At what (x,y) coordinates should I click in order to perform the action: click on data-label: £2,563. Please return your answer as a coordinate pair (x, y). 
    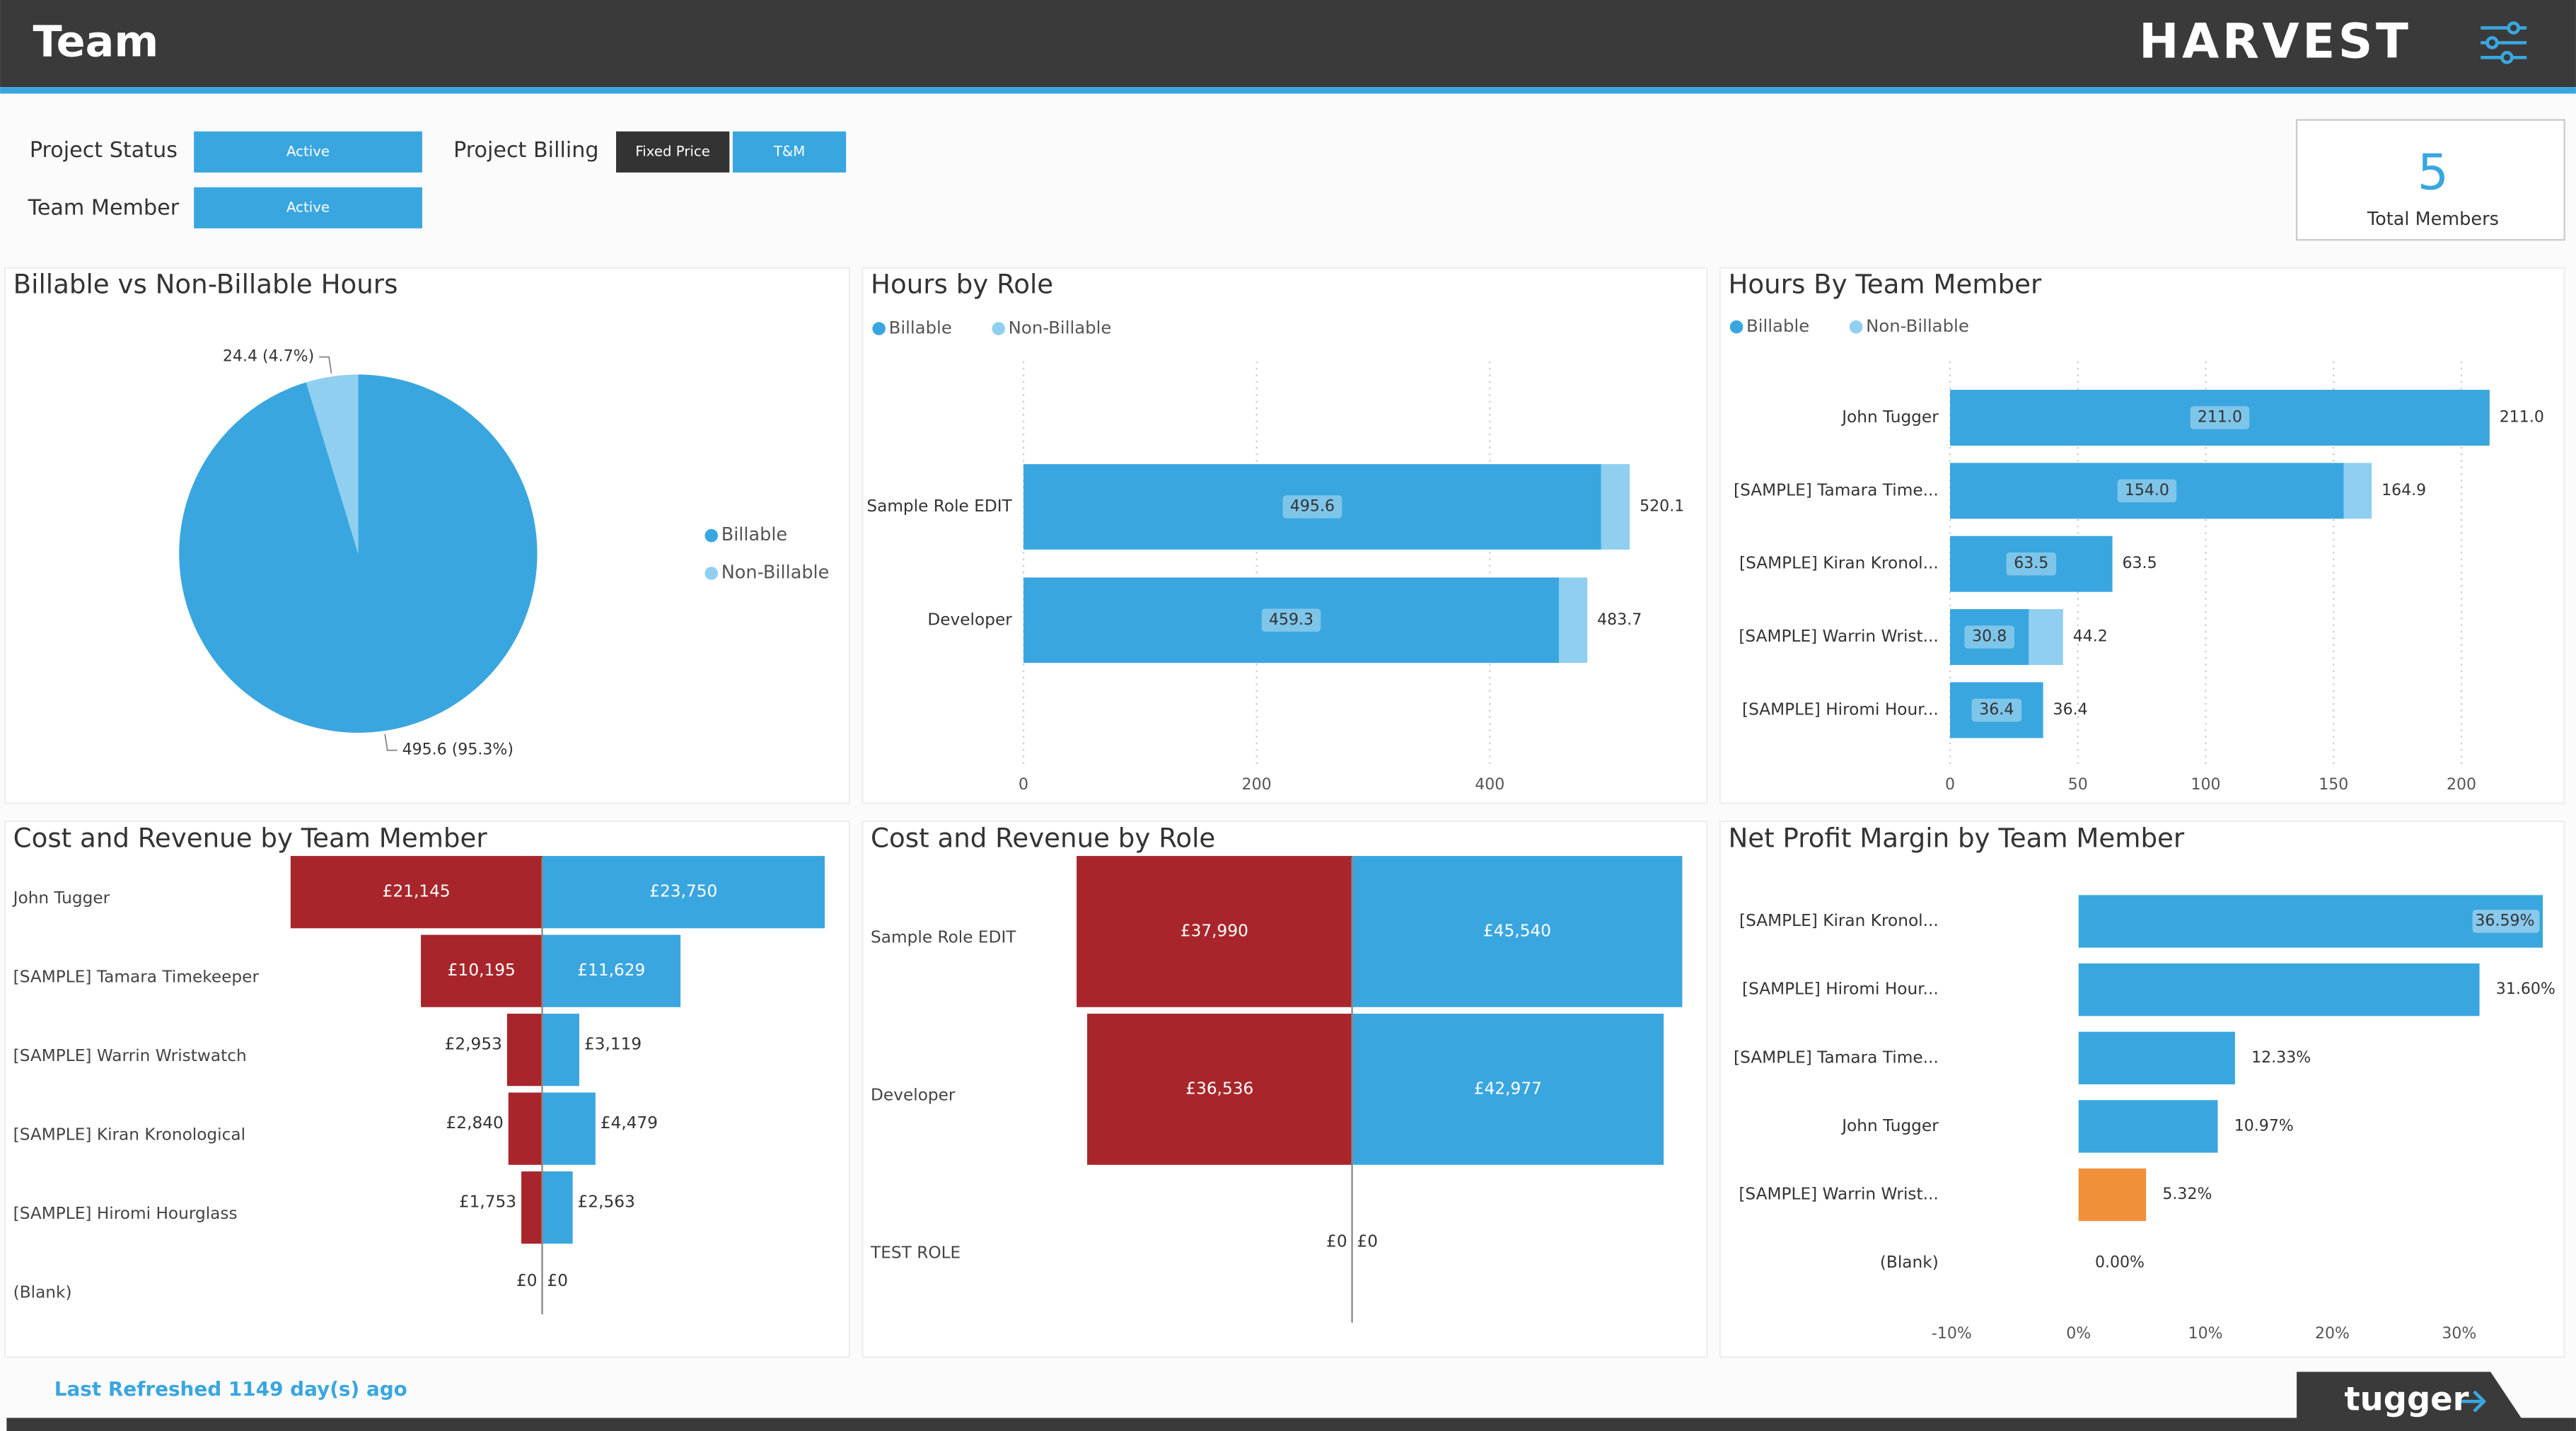
    Looking at the image, I should click on (606, 1202).